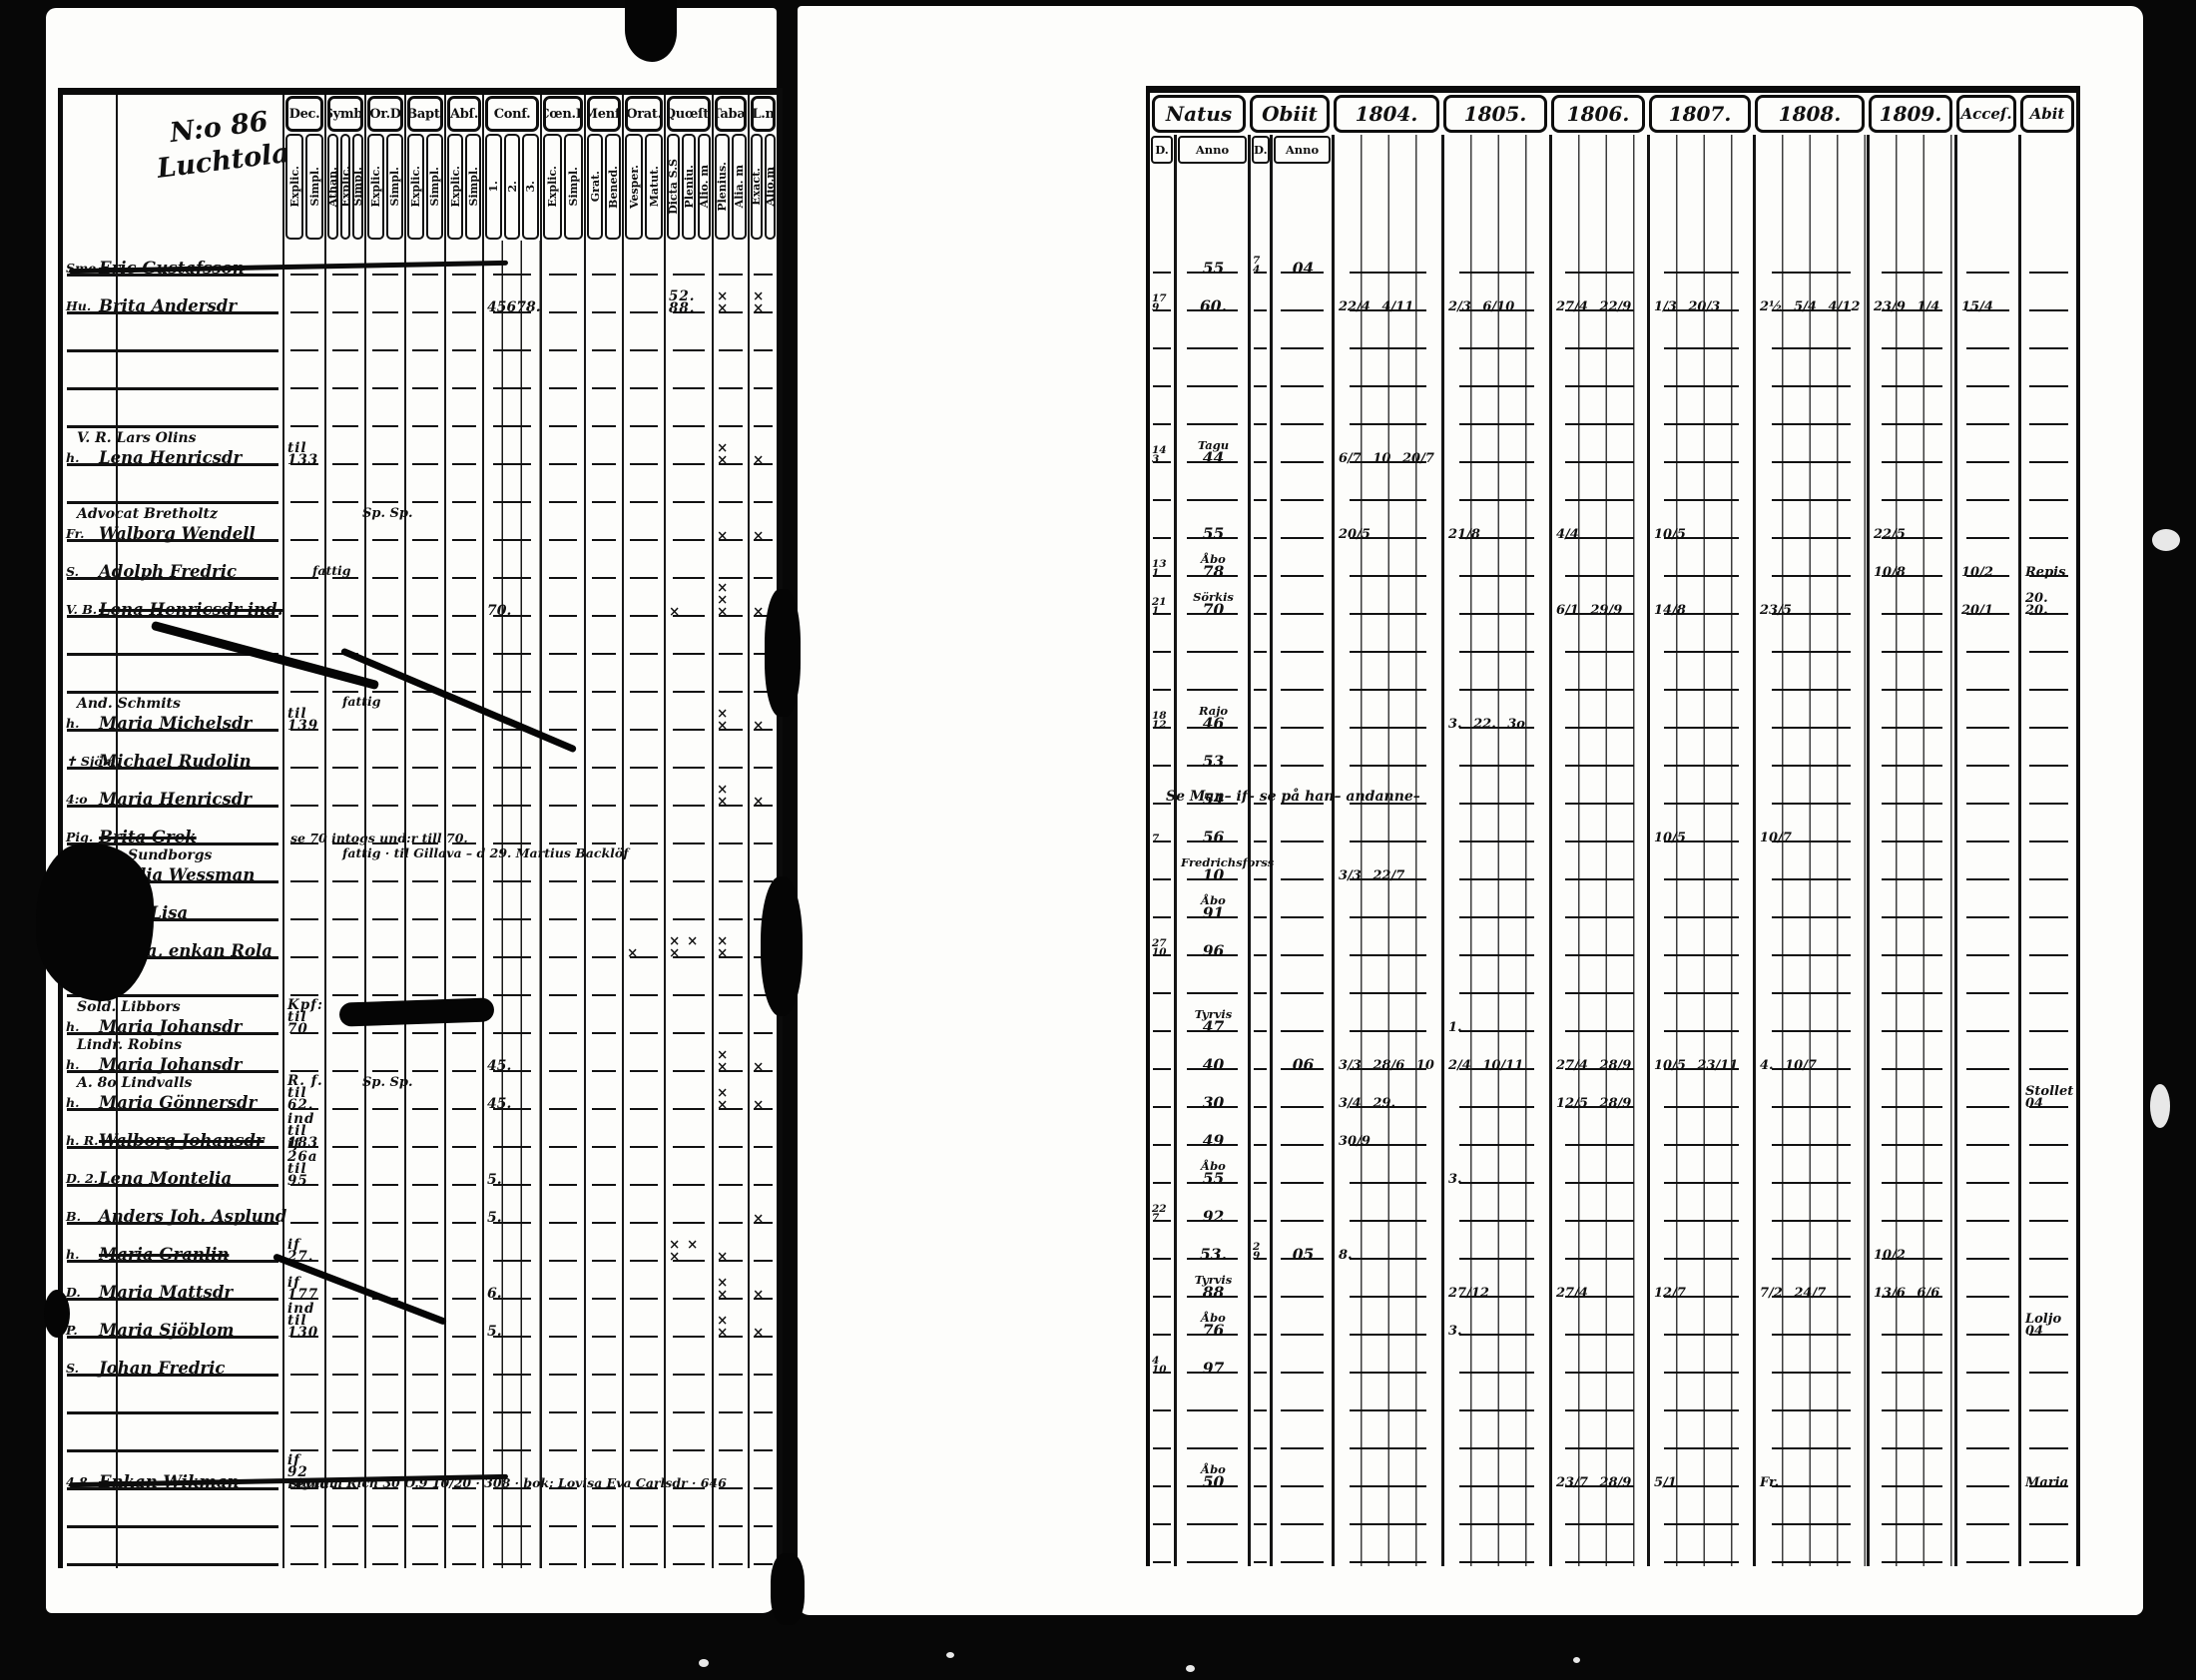 The height and width of the screenshot is (1680, 2196). I want to click on cell-na: 53., so click(1211, 1244).